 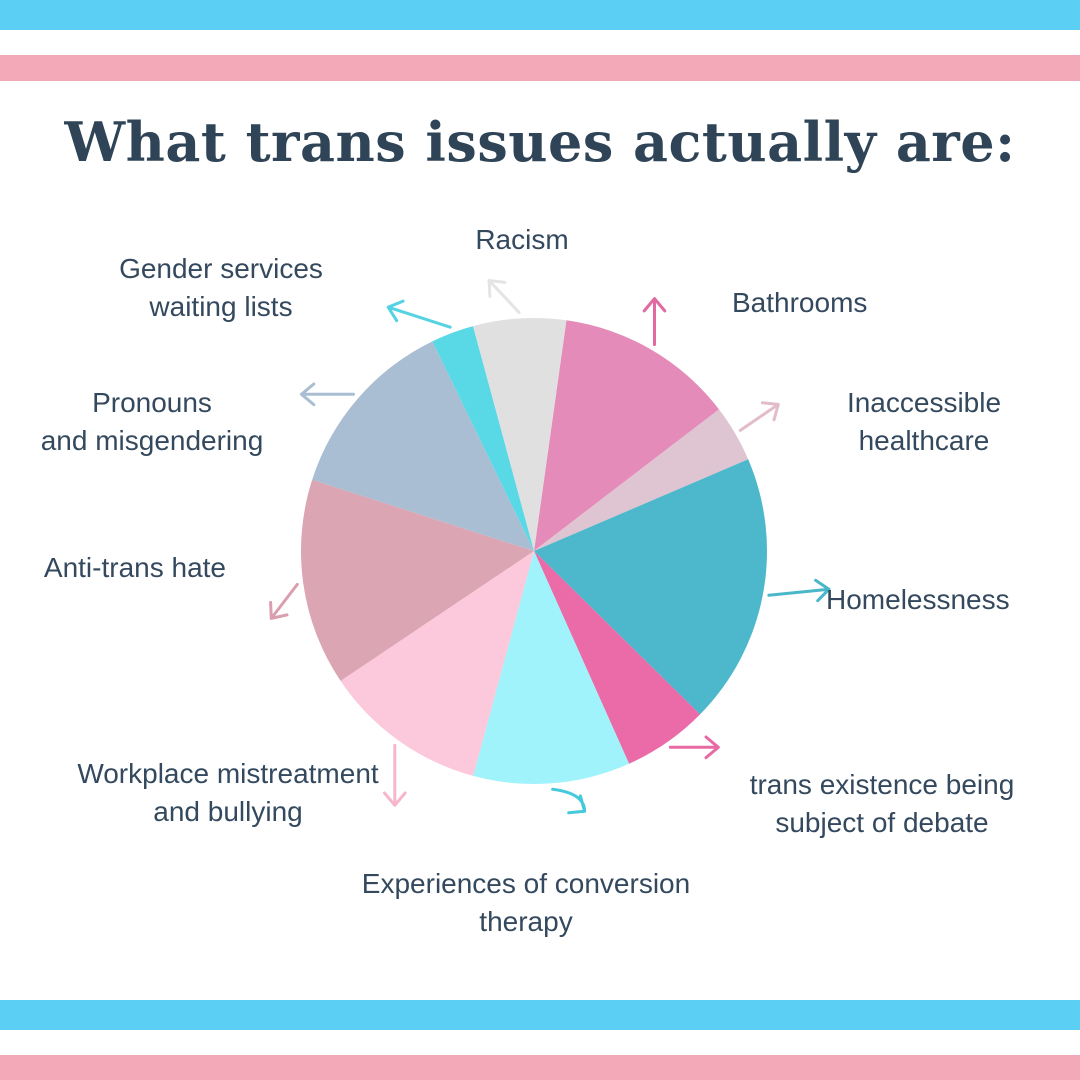 I want to click on bottom-pink-stripe, so click(x=540, y=1067).